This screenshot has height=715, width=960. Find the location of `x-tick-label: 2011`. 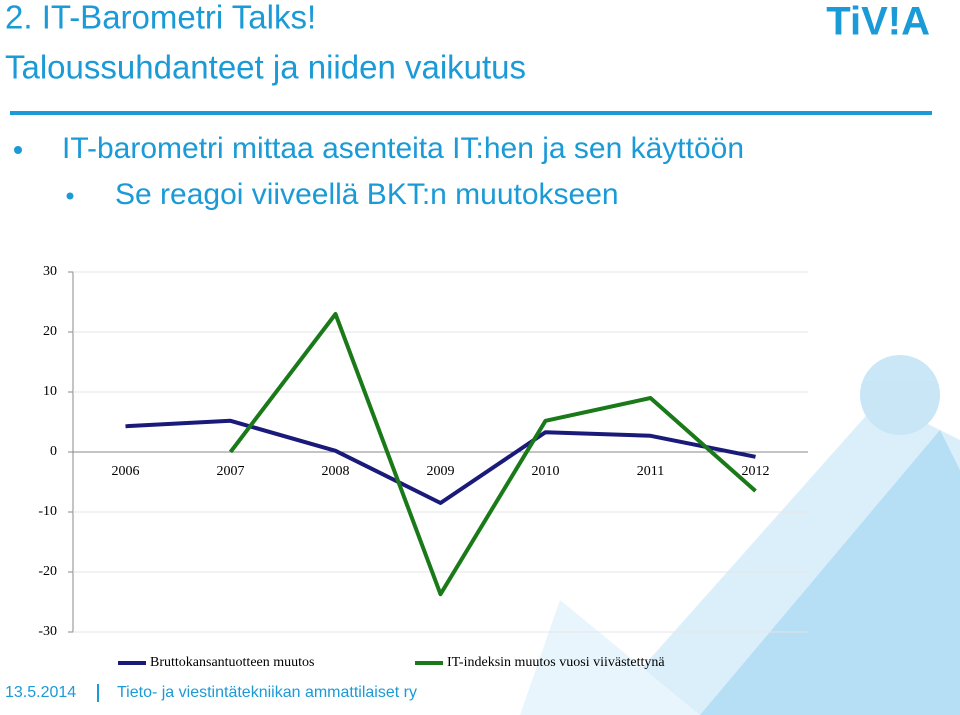

x-tick-label: 2011 is located at coordinates (650, 471).